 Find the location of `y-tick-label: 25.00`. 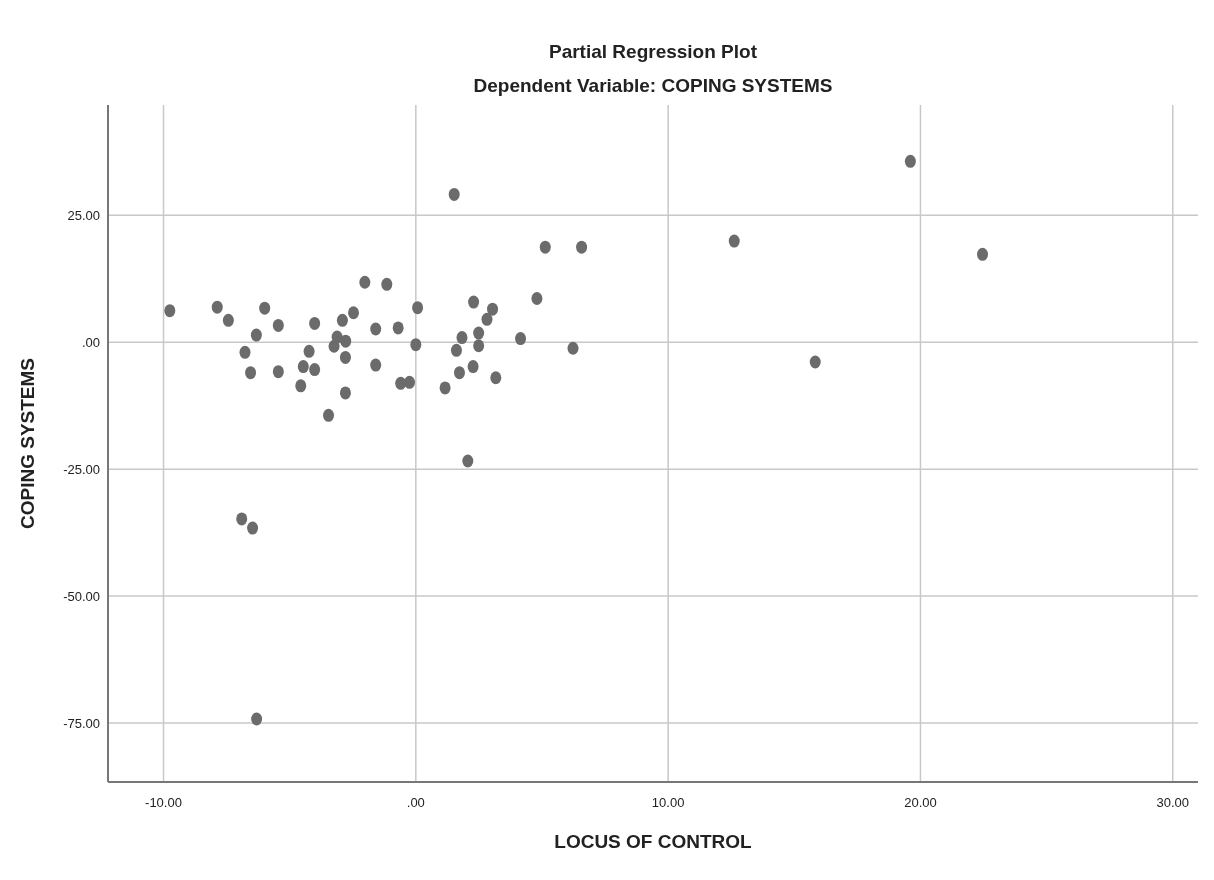

y-tick-label: 25.00 is located at coordinates (83, 216).